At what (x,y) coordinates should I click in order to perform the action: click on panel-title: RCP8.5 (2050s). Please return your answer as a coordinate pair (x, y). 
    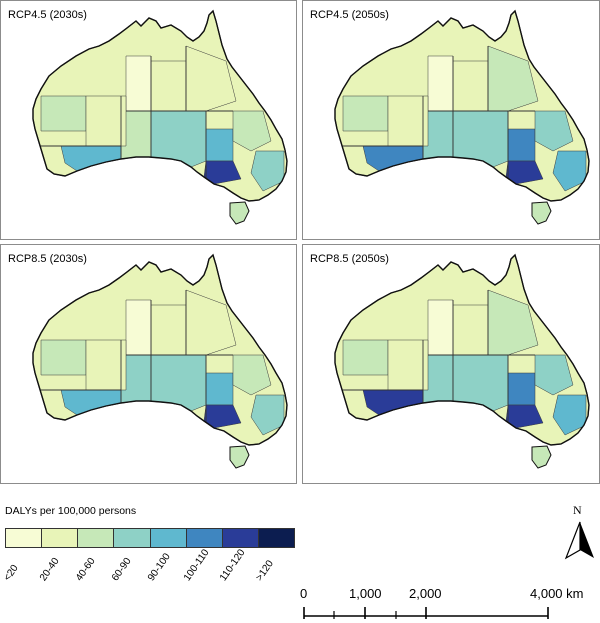
    Looking at the image, I should click on (349, 259).